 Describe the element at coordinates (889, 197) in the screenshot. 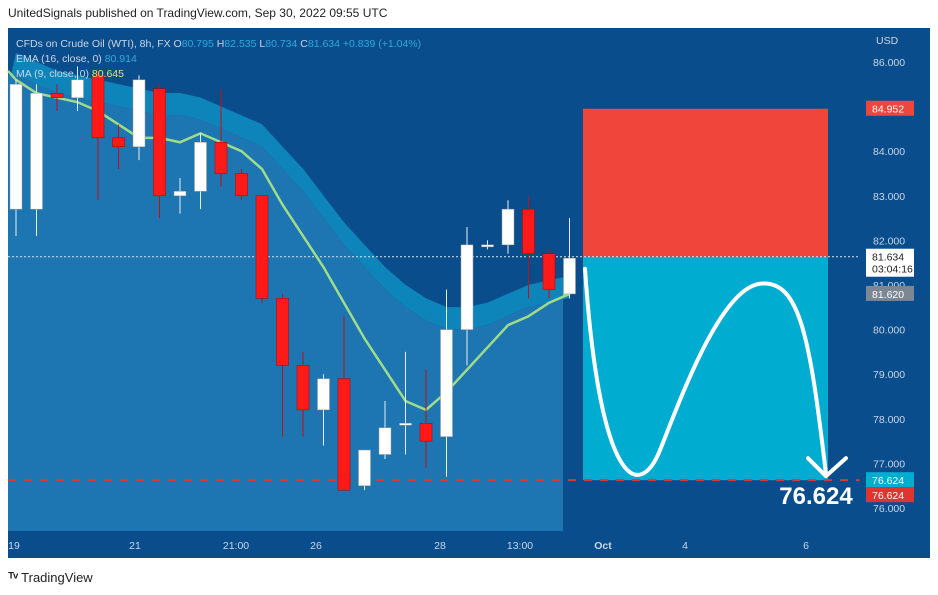

I see `y-tick-label: 83.000` at that location.